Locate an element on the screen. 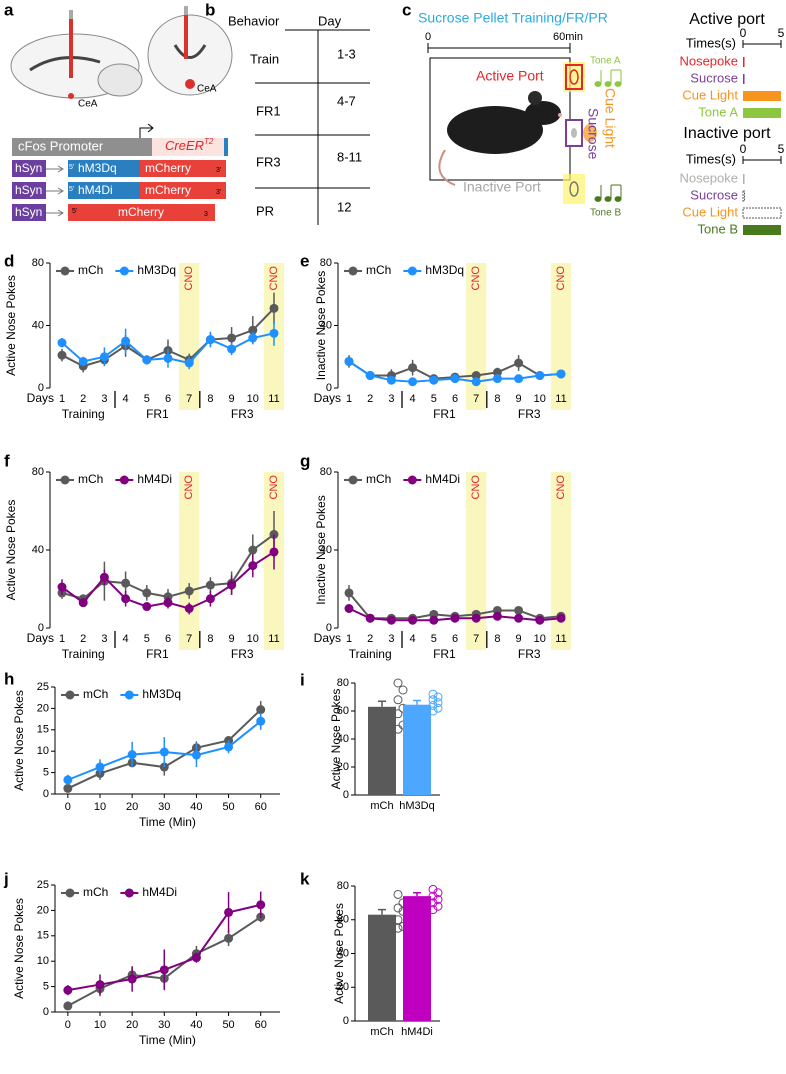 This screenshot has width=786, height=1074. timeline-start: 0 is located at coordinates (428, 37).